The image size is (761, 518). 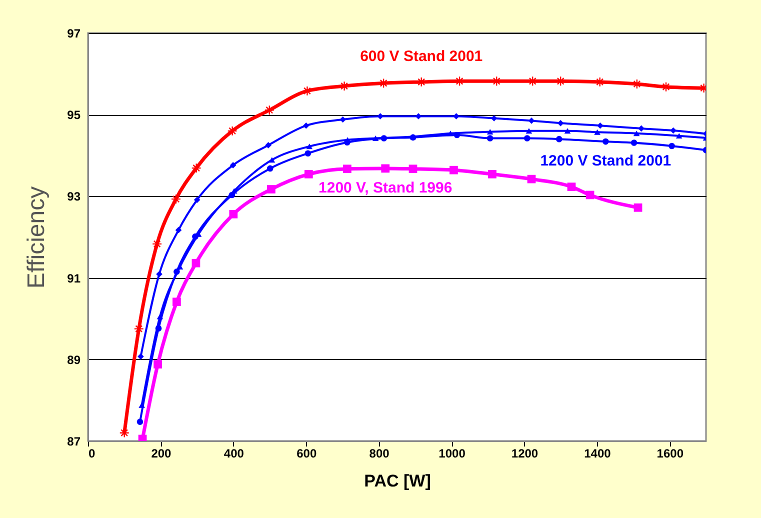 I want to click on series-label: 600 V Stand 2001, so click(x=421, y=56).